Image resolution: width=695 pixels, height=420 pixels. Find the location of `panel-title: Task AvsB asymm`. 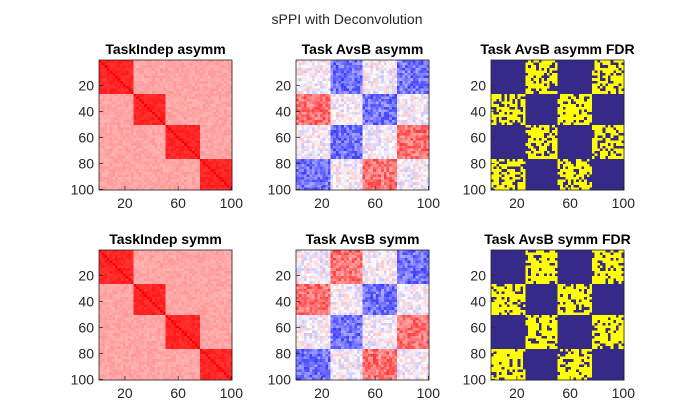

panel-title: Task AvsB asymm is located at coordinates (363, 49).